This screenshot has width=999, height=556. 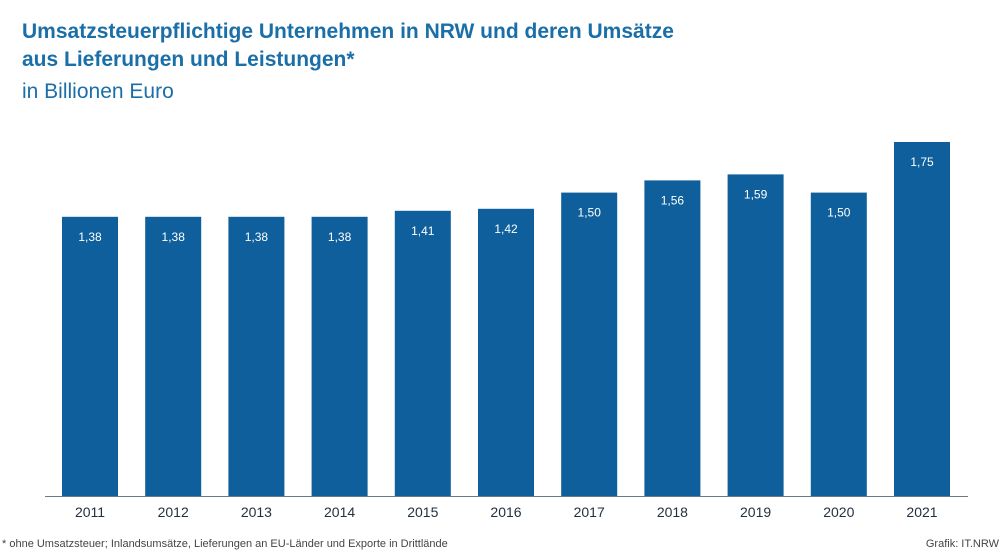 What do you see at coordinates (256, 356) in the screenshot?
I see `bar-2013` at bounding box center [256, 356].